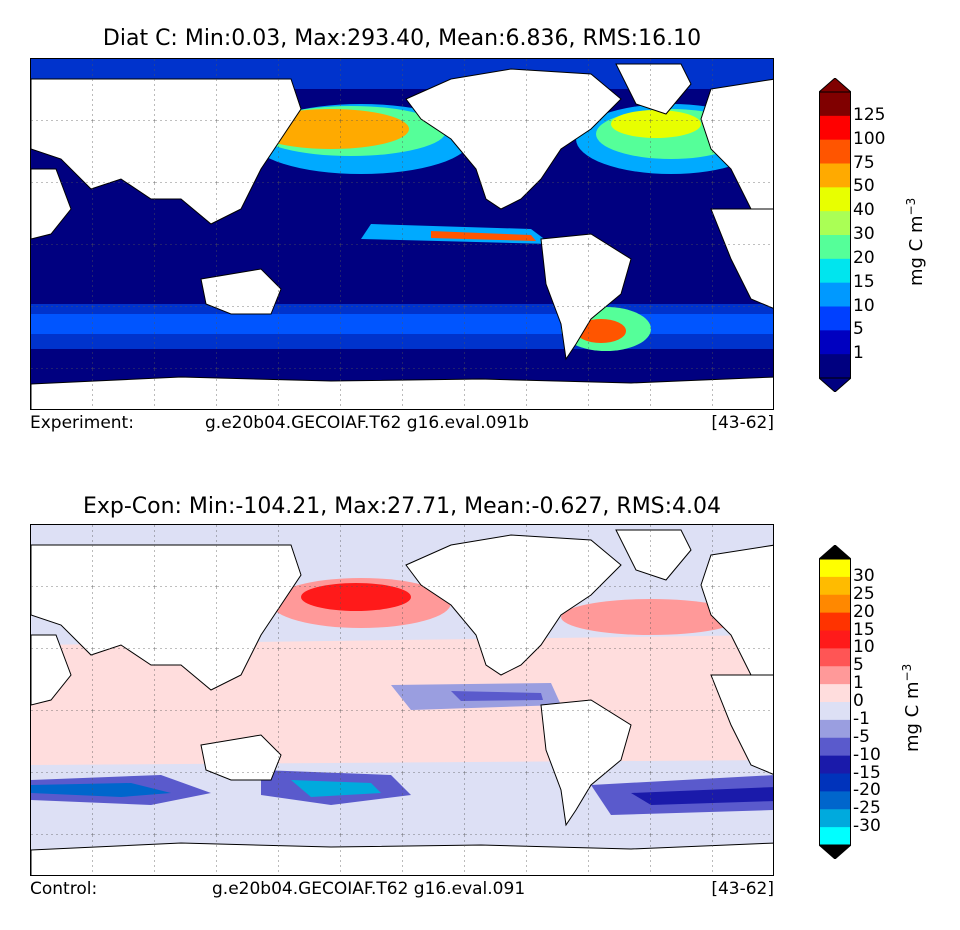 Image resolution: width=960 pixels, height=930 pixels. Describe the element at coordinates (864, 186) in the screenshot. I see `top-colorbar-tick-label: 50` at that location.